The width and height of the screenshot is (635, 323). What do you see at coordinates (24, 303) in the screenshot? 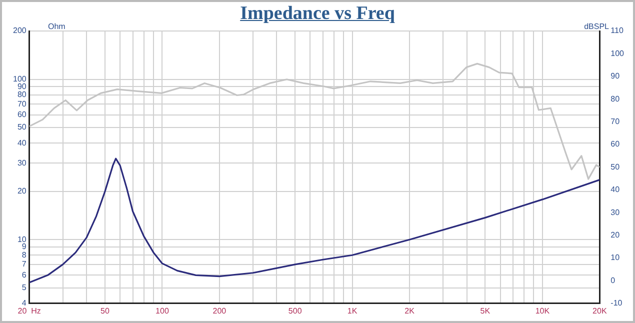
I see `y-tick-label: 4` at bounding box center [24, 303].